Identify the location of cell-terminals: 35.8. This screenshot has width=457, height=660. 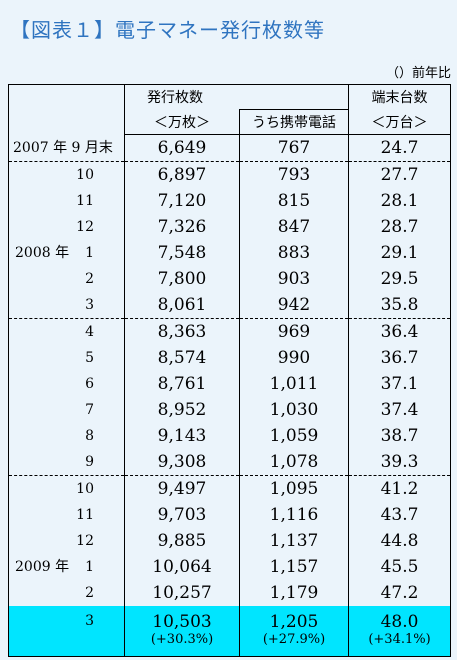
(399, 305).